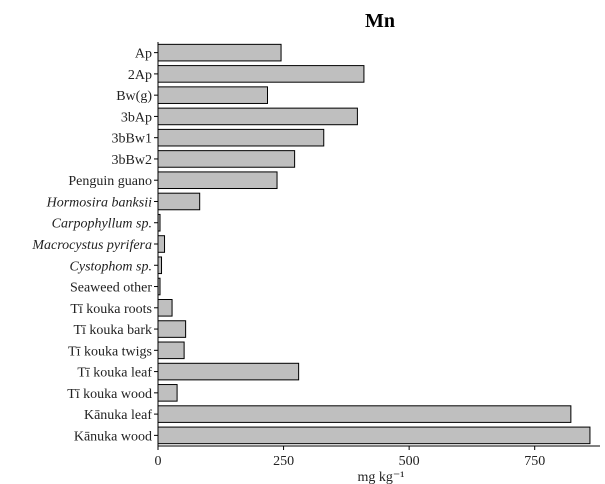  Describe the element at coordinates (114, 373) in the screenshot. I see `category-label-15: Tī kouka leaf` at that location.